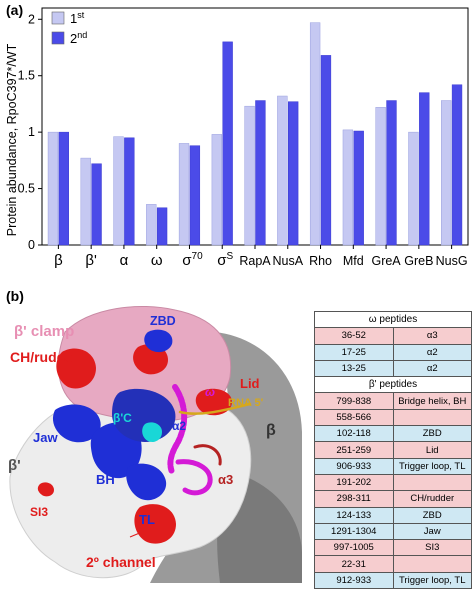 This screenshot has width=474, height=589. I want to click on beta-prime-peptides-header: β' peptides, so click(393, 385).